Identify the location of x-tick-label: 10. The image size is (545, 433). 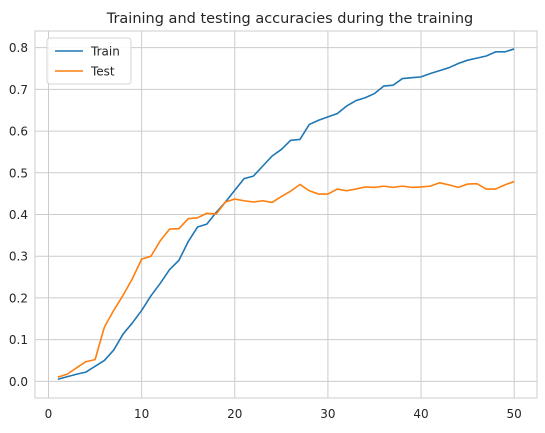
(141, 414).